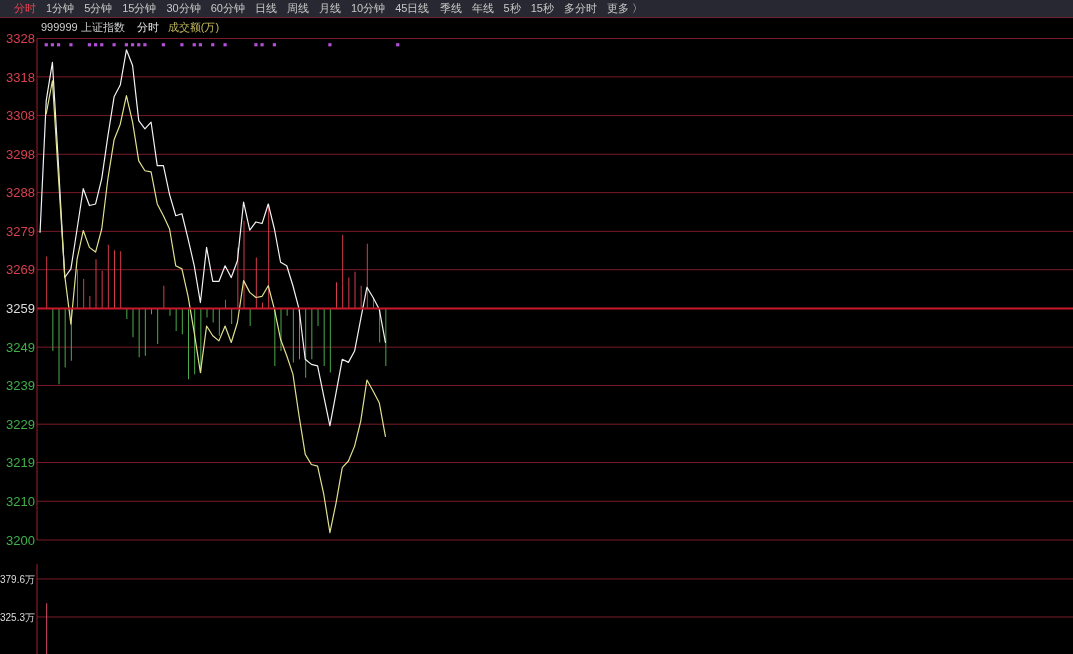 This screenshot has height=654, width=1073. What do you see at coordinates (298, 8) in the screenshot?
I see `text: 周线` at bounding box center [298, 8].